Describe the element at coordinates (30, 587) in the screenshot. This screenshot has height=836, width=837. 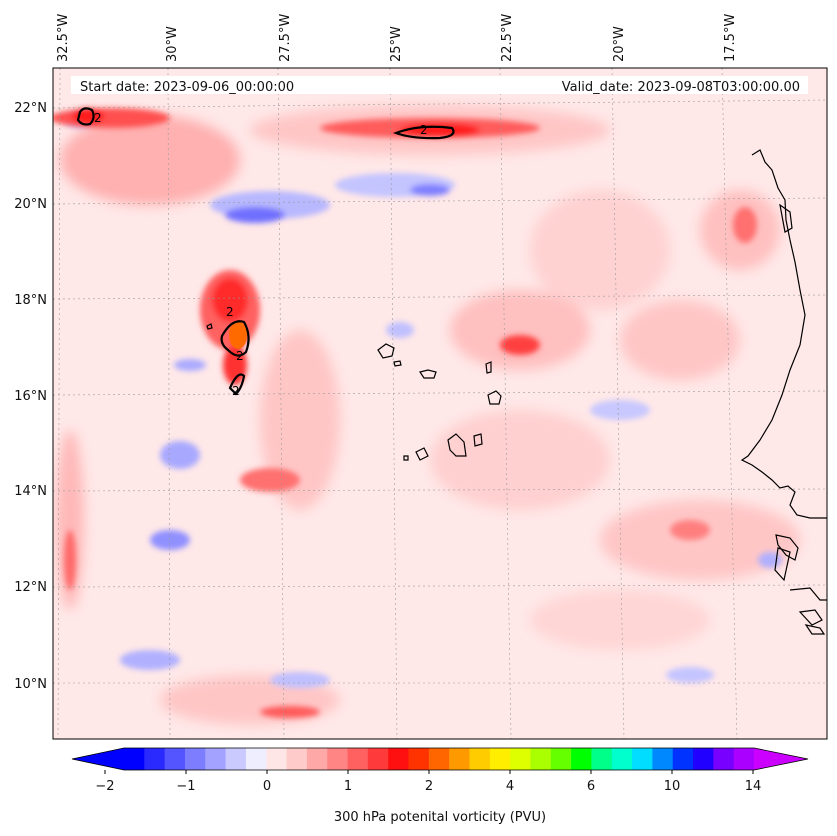
I see `lat-label: 12°N` at that location.